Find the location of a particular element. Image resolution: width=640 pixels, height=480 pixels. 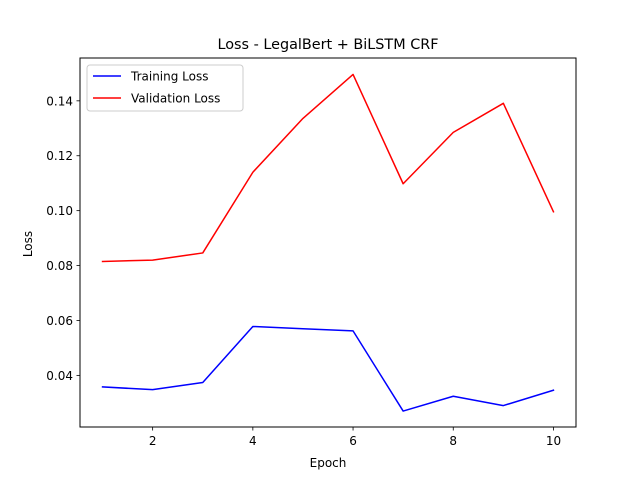

legend: Training Loss Validation Loss is located at coordinates (165, 88).